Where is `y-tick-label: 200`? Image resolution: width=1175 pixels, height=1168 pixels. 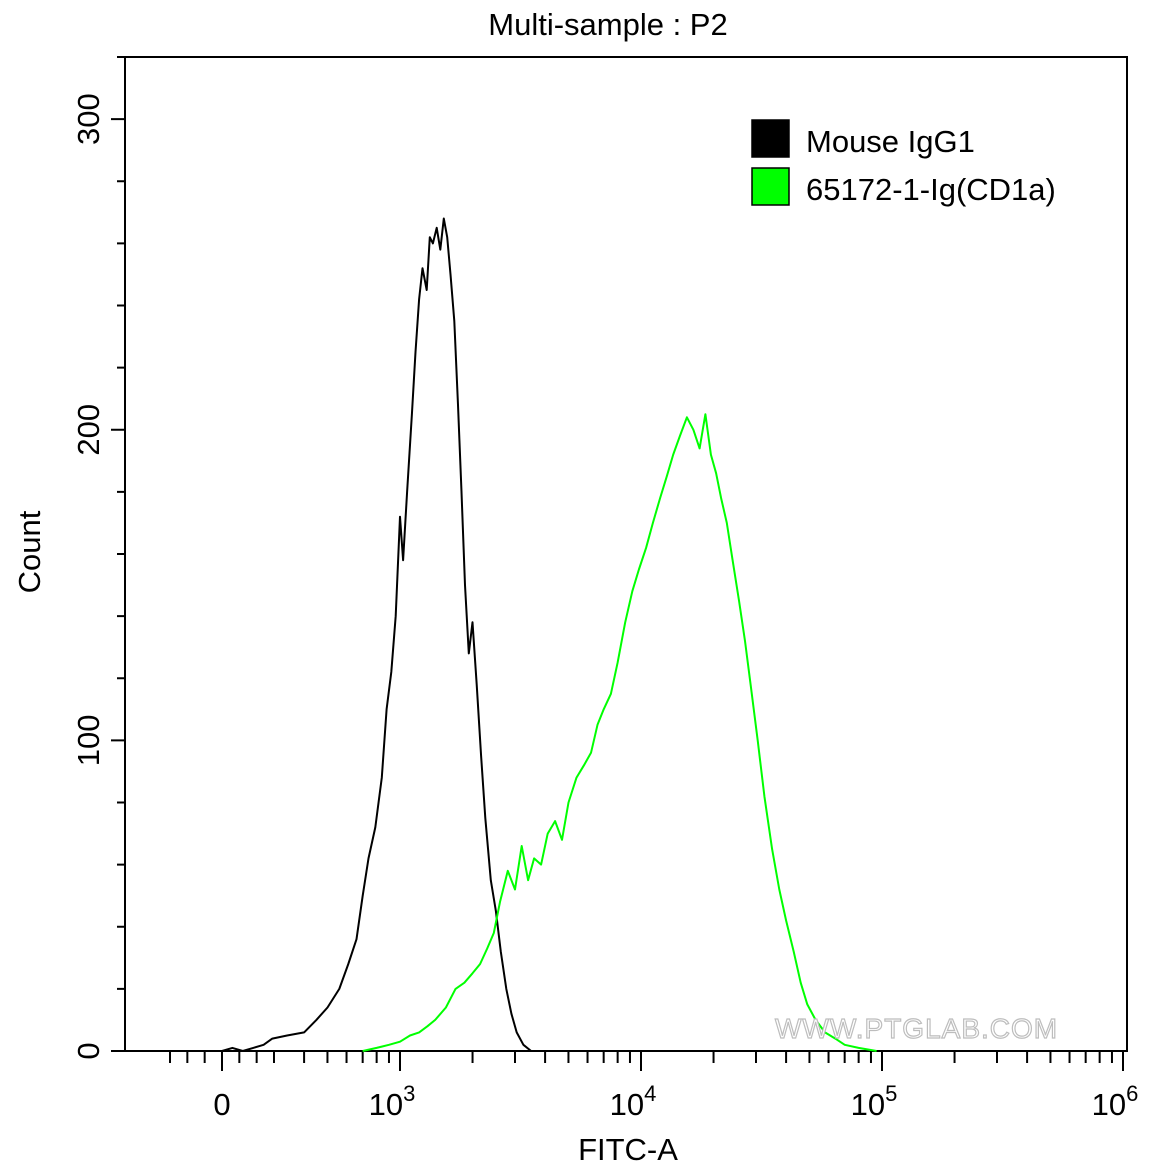 y-tick-label: 200 is located at coordinates (88, 430).